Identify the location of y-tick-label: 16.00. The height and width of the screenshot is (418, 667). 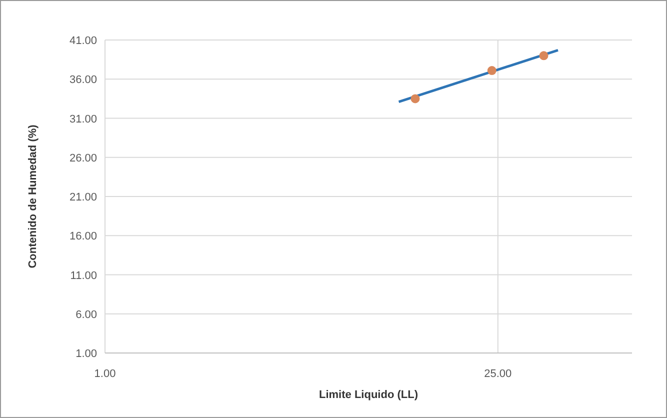
(83, 236).